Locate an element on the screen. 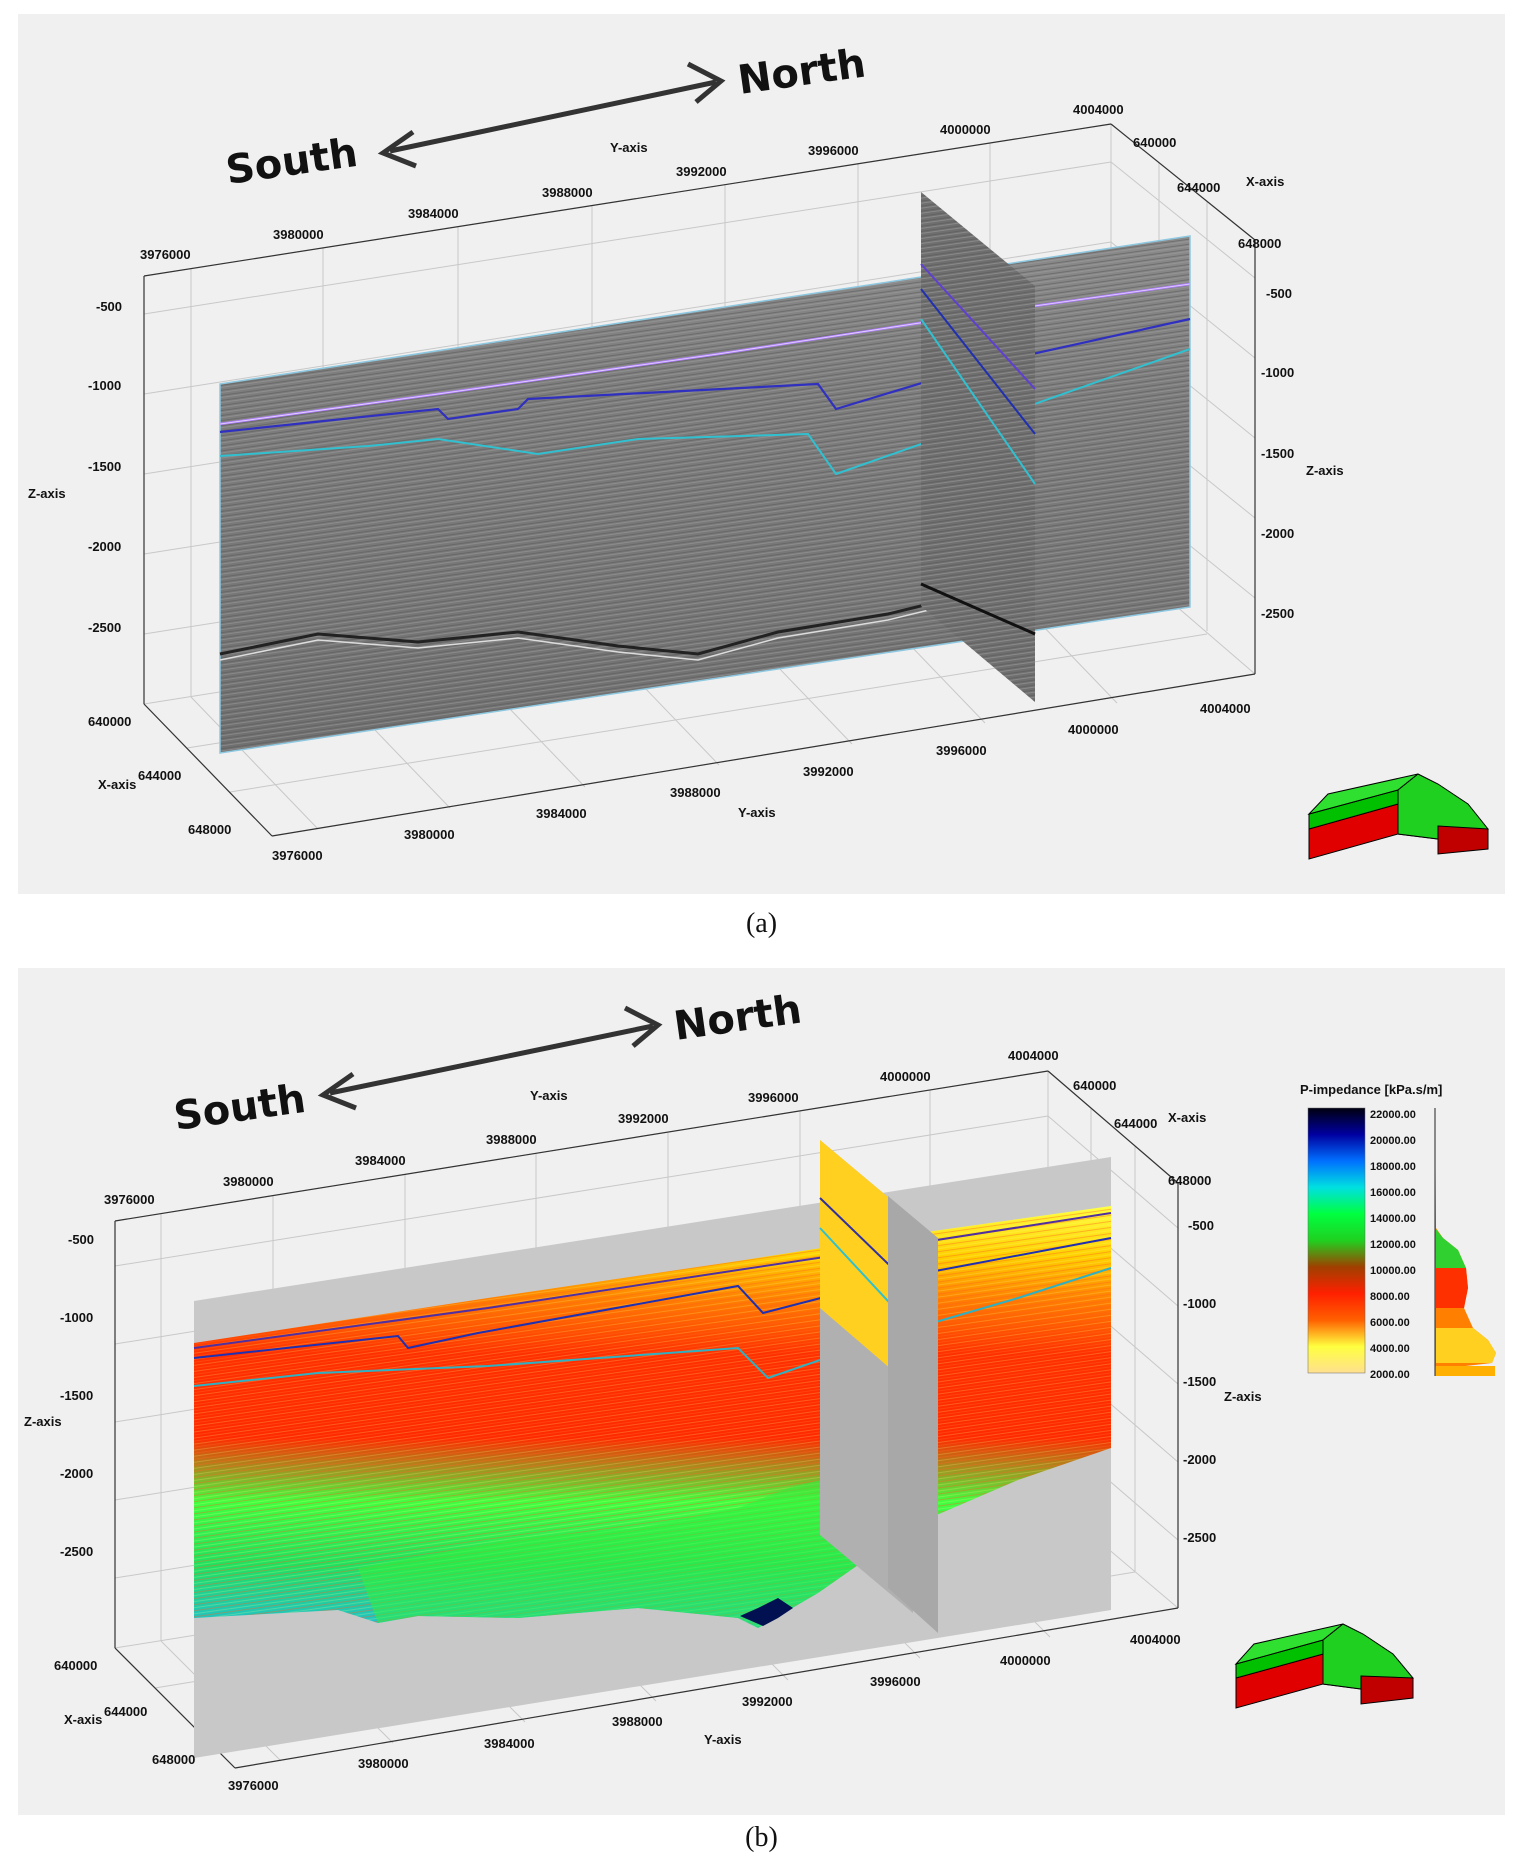  left-z-axis-ticks: -500 -1000 -1500 -2000 -2500 Z-axis is located at coordinates (59, 1395).